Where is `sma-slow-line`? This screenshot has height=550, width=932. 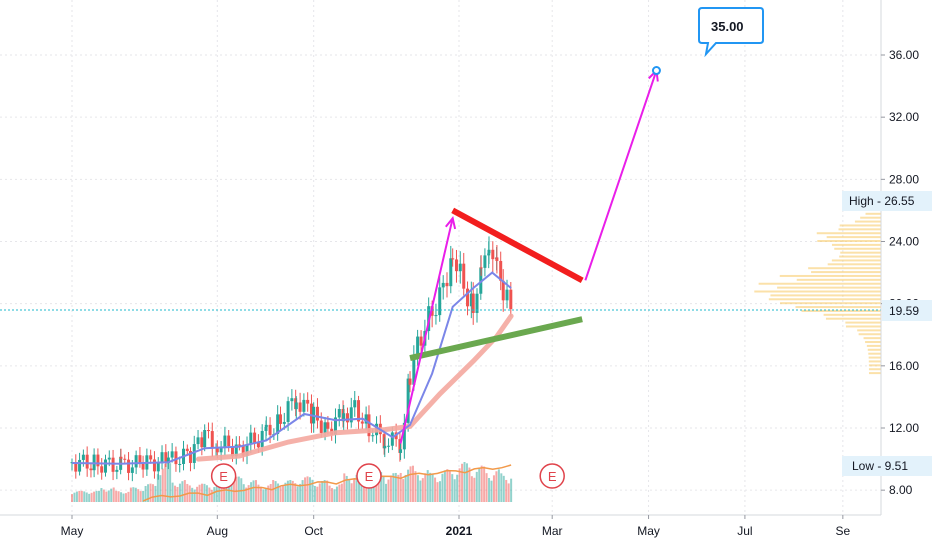
sma-slow-line is located at coordinates (354, 387).